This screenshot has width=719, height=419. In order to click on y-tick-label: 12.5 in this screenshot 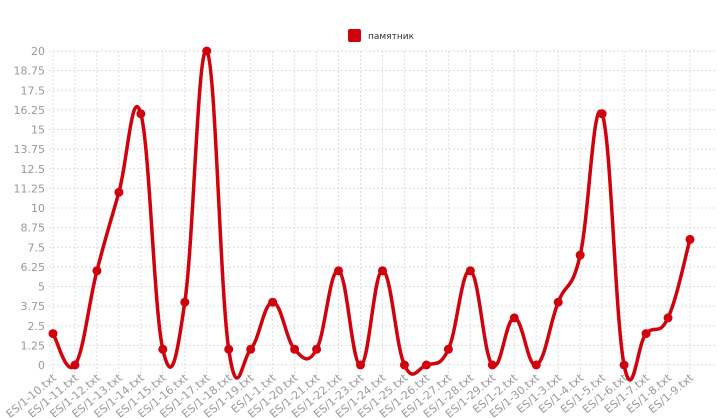, I will do `click(33, 169)`.